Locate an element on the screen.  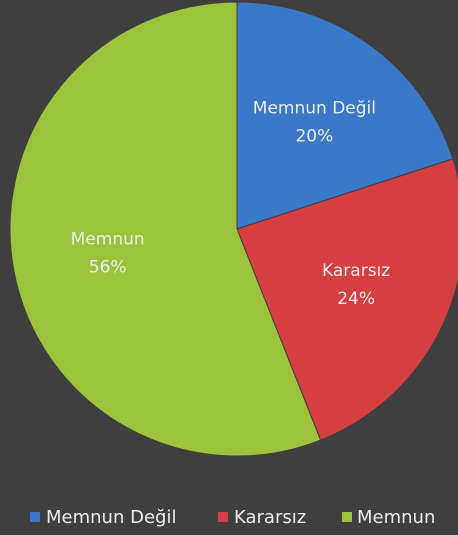
slice-value: 20% is located at coordinates (314, 136).